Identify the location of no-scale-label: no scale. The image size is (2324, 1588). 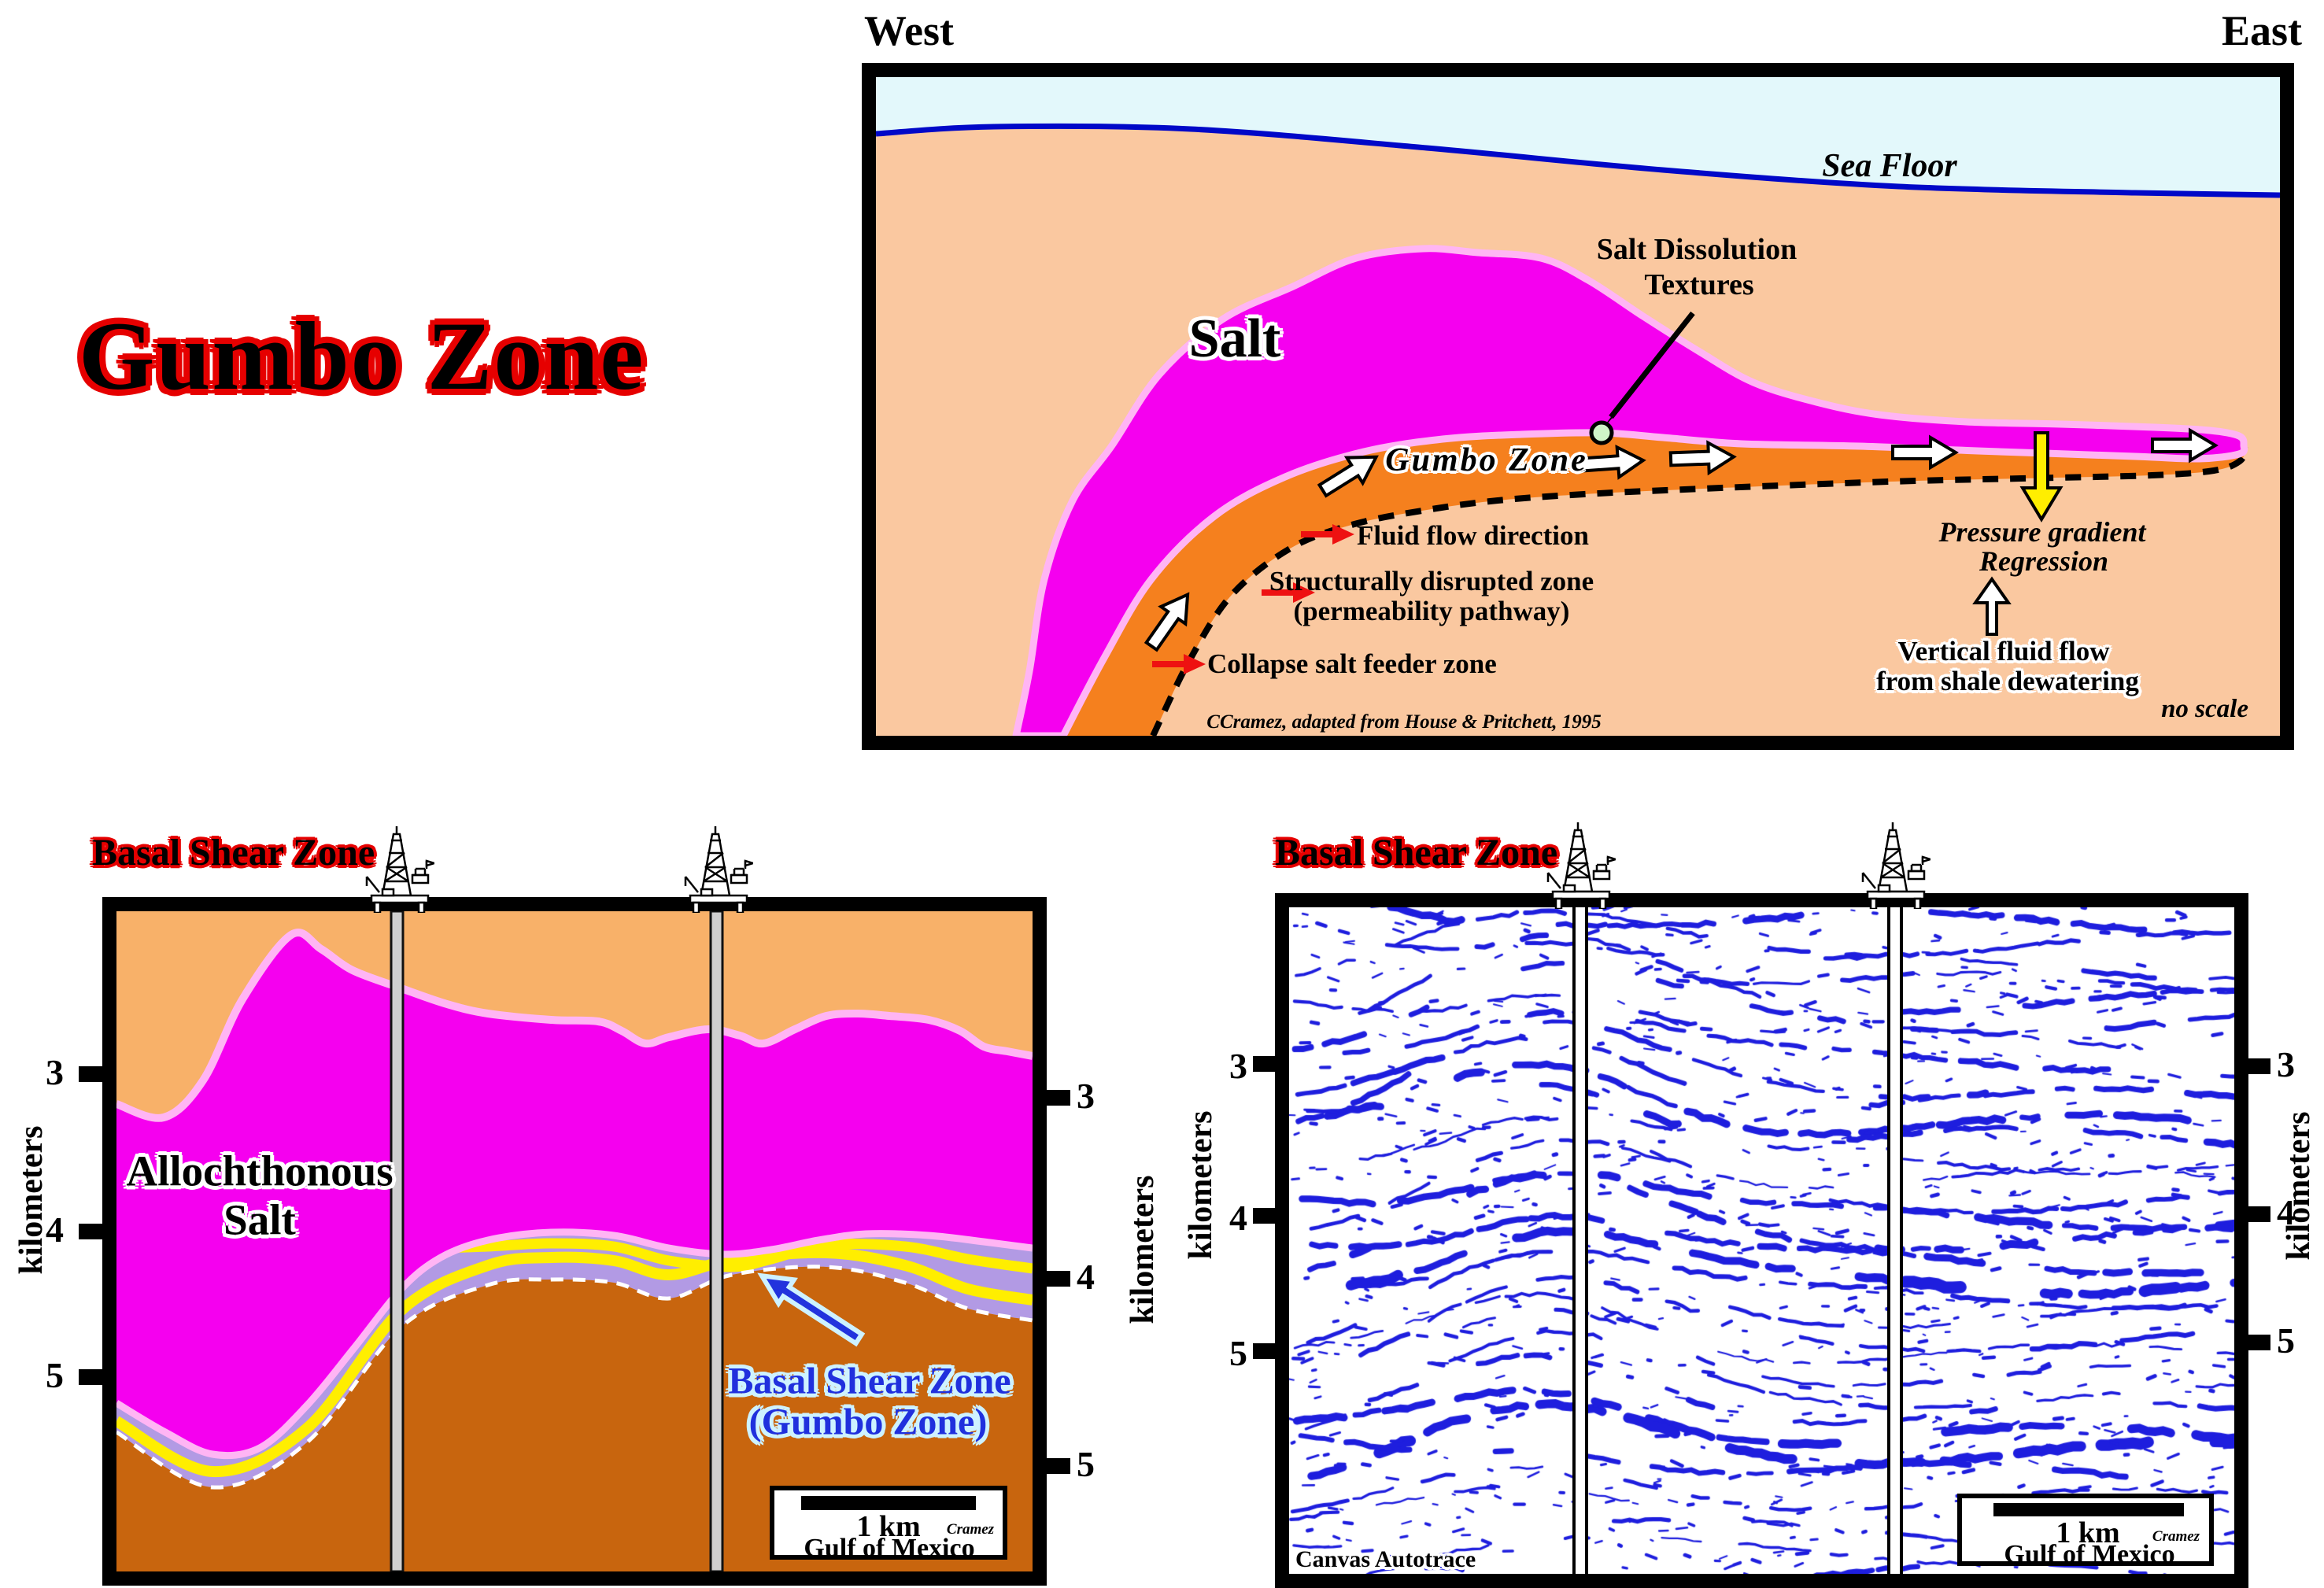
(2204, 709).